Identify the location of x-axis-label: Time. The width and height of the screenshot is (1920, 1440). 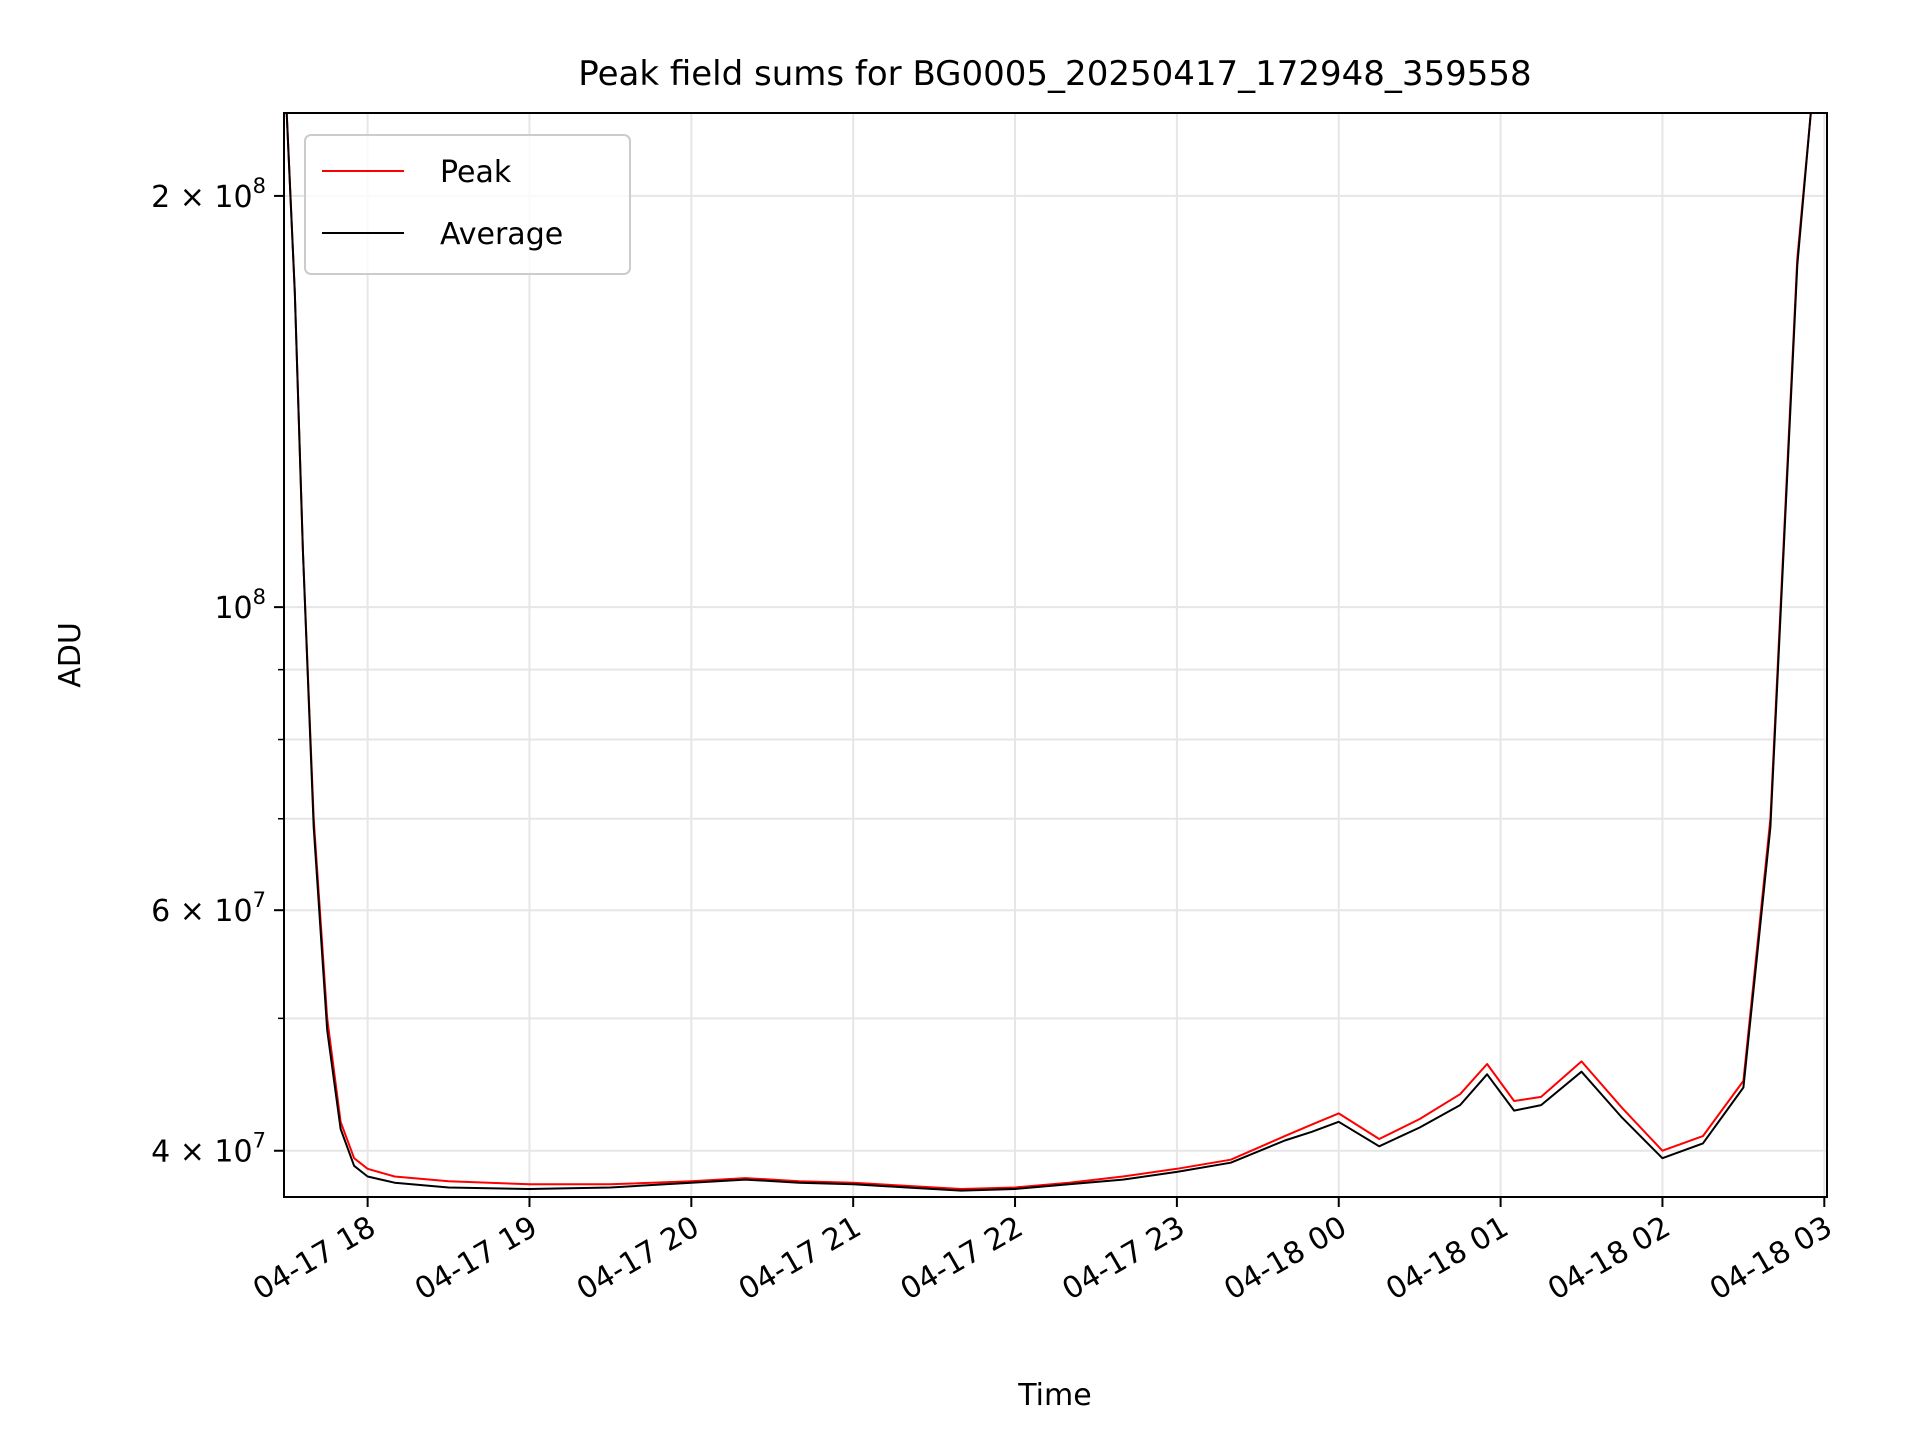
(1054, 1395).